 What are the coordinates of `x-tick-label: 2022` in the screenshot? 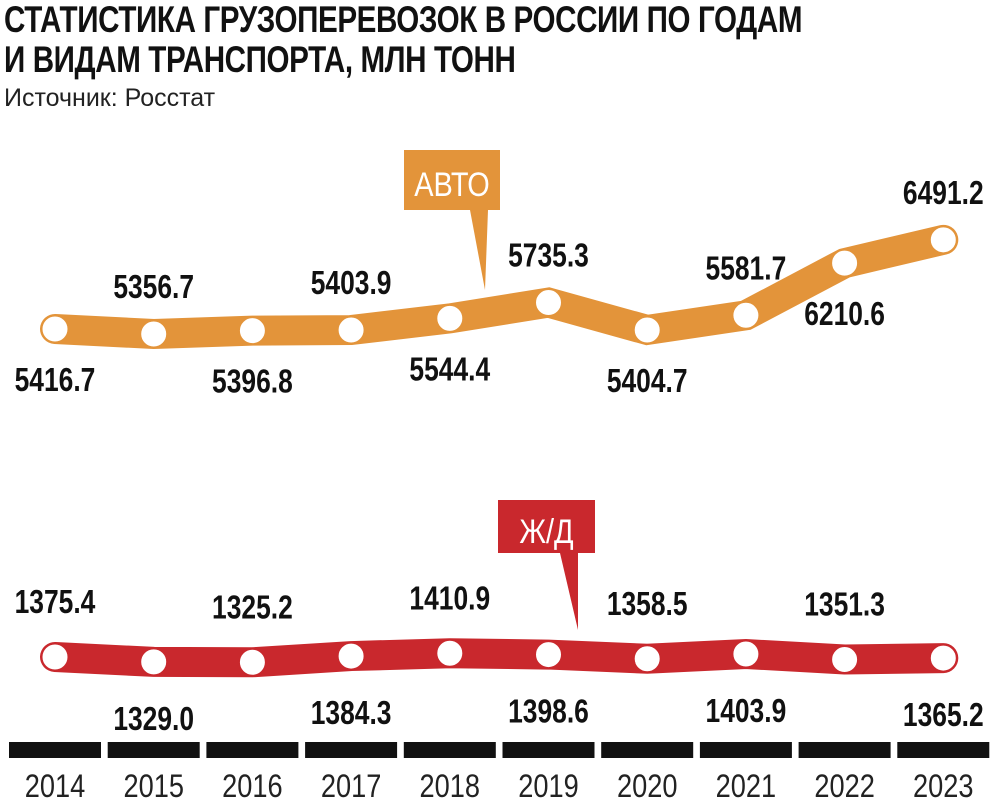 It's located at (844, 785).